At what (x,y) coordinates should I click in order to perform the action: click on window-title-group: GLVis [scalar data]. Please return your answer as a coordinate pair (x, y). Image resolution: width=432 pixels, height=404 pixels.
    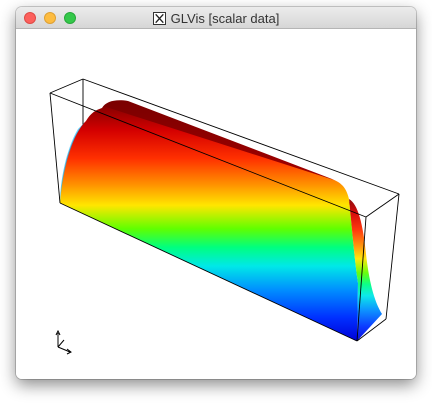
    Looking at the image, I should click on (216, 18).